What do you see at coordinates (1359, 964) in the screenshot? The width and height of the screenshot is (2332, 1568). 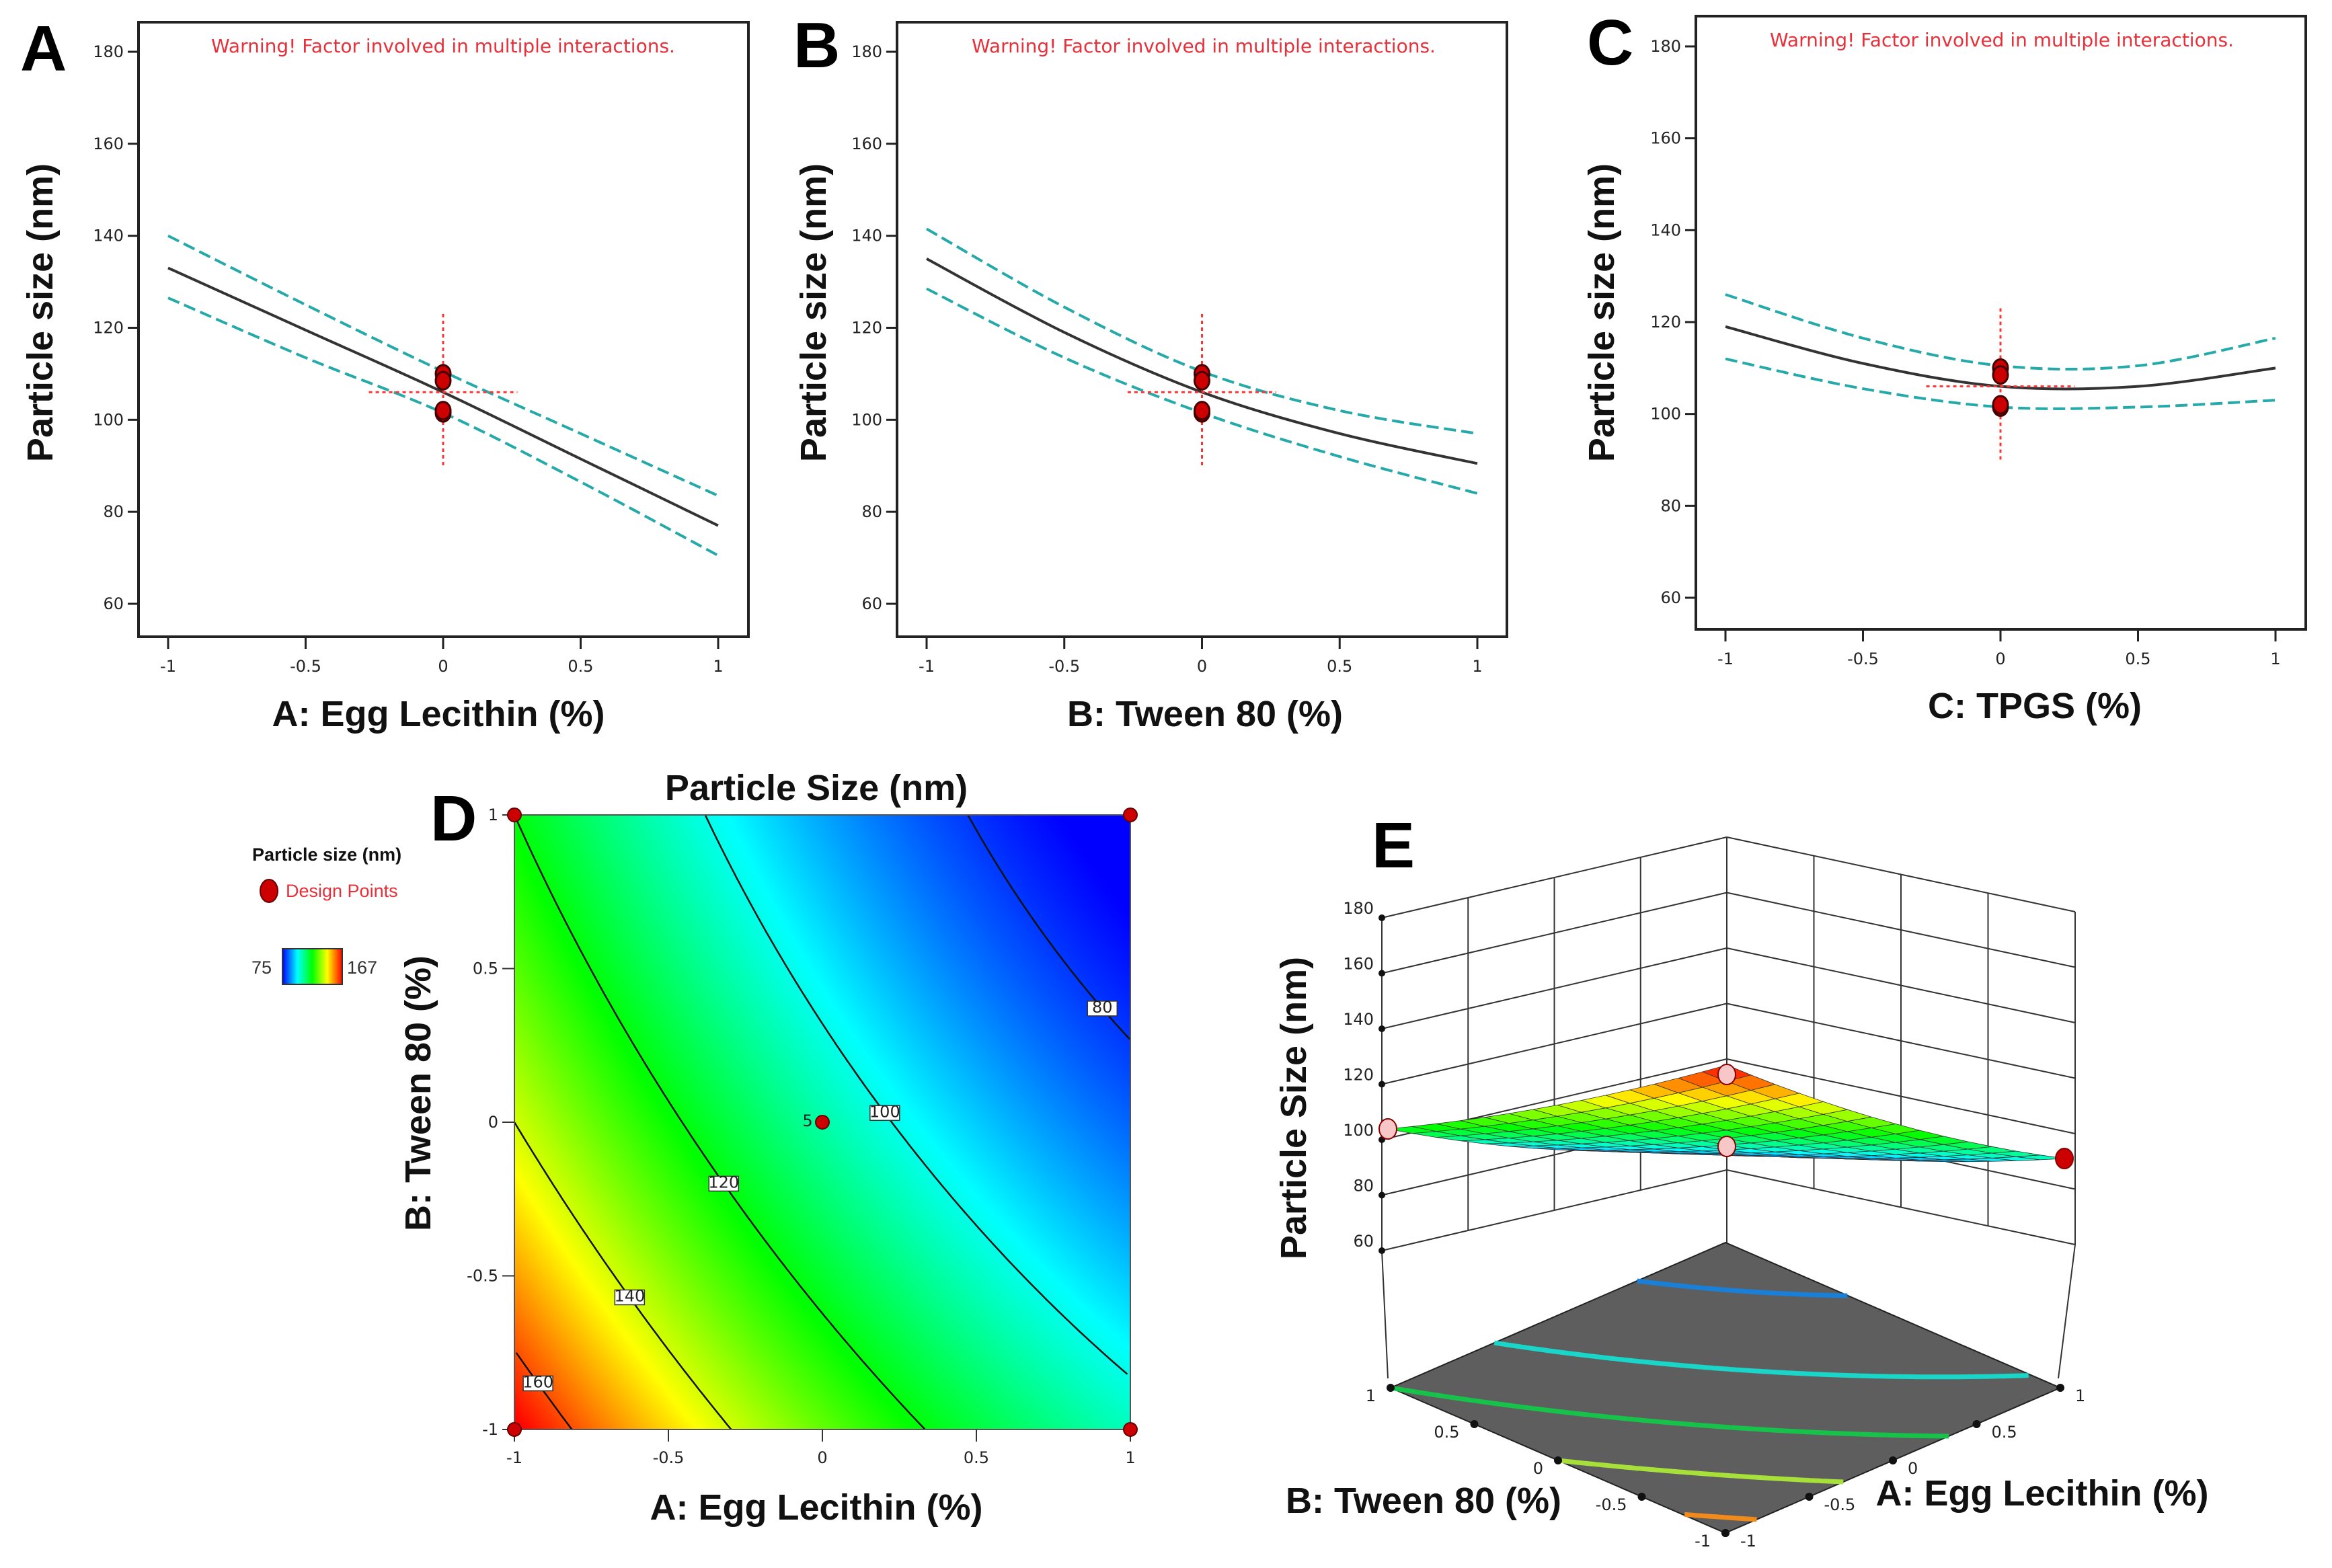 I see `z-tick-label: 160` at bounding box center [1359, 964].